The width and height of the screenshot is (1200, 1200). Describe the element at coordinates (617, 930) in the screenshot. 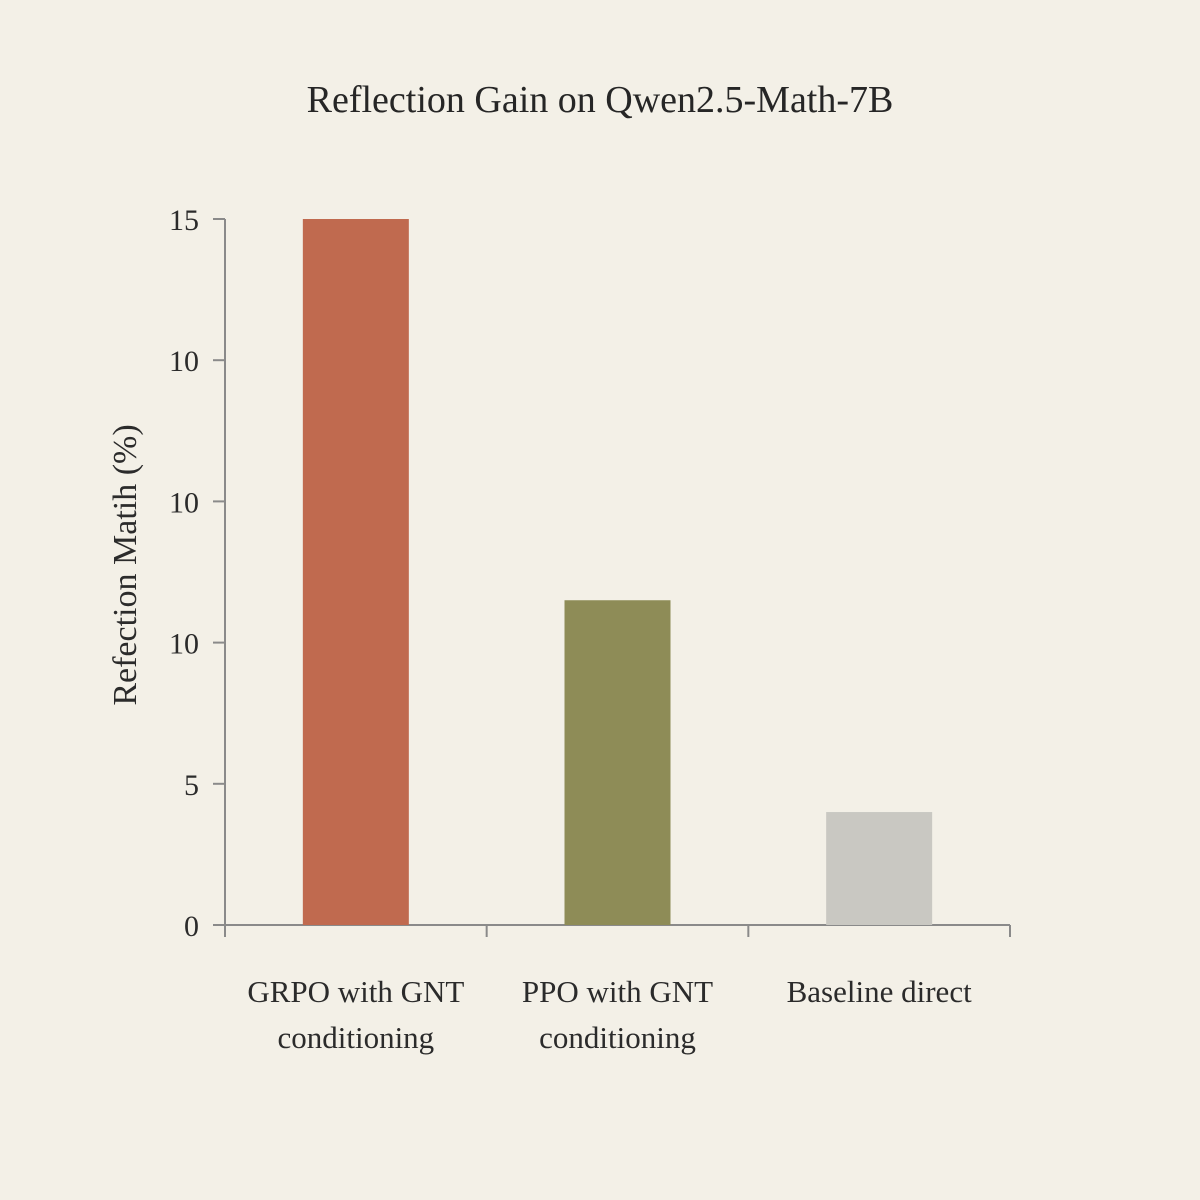

I see `x-axis` at that location.